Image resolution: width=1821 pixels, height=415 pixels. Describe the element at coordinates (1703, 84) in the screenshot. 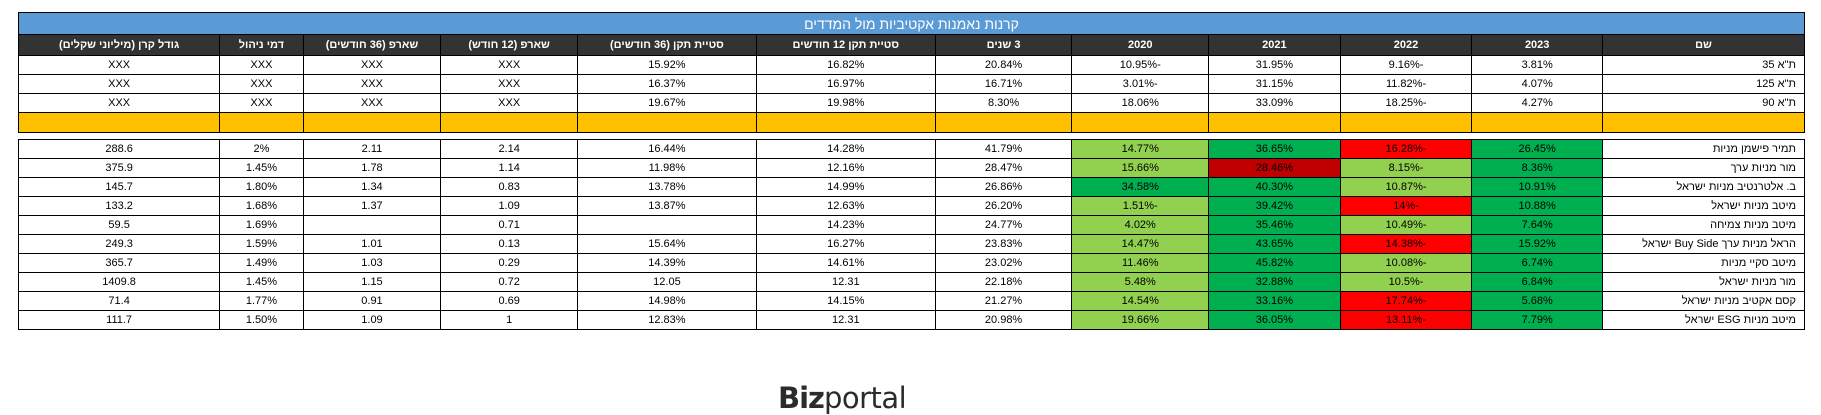

I see `fund-name-cell: ת"א 125` at that location.